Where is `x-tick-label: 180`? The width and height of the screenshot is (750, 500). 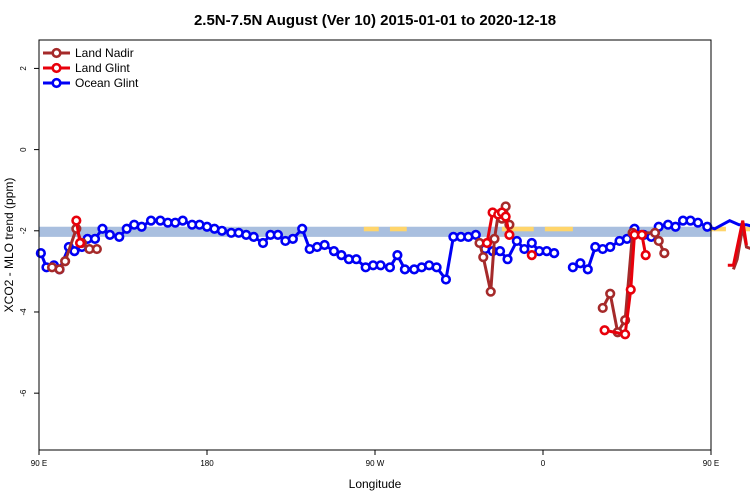
x-tick-label: 180 is located at coordinates (207, 463).